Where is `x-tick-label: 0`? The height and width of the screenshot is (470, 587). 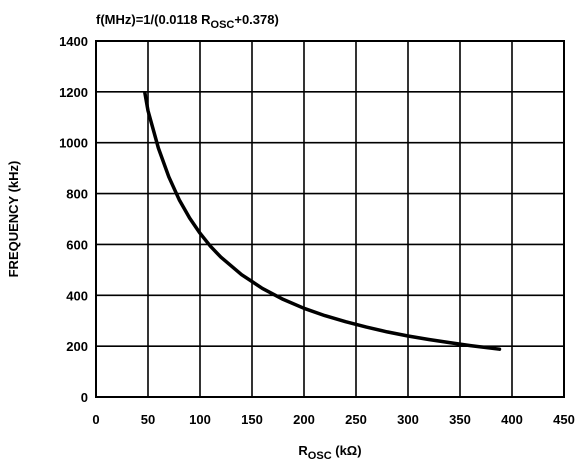 x-tick-label: 0 is located at coordinates (95, 419).